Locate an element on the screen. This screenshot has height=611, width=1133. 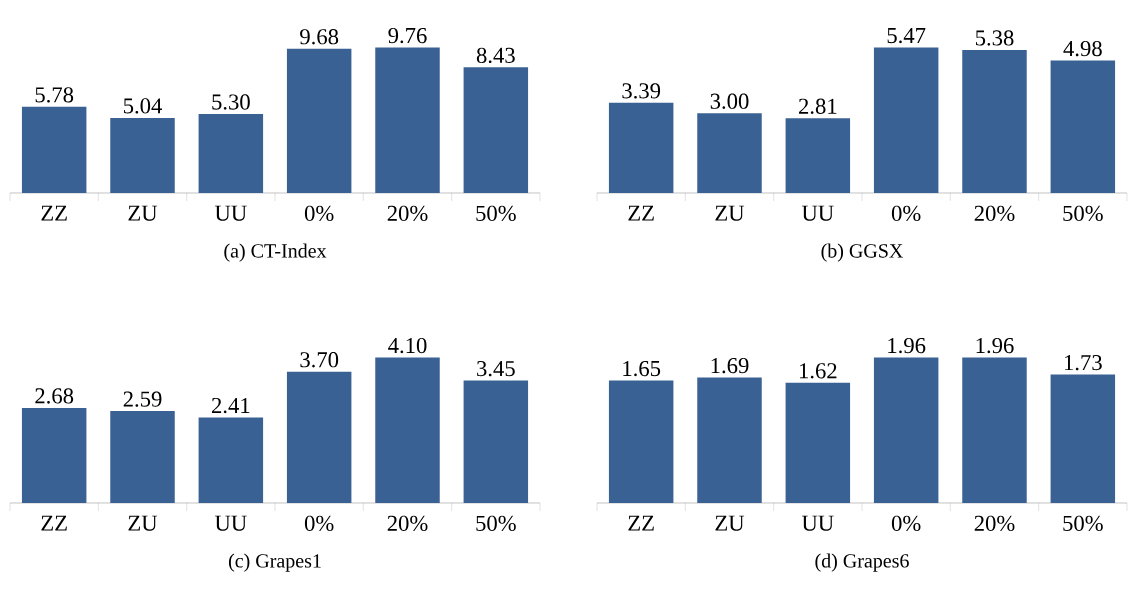
data-label: 1.69 is located at coordinates (730, 365).